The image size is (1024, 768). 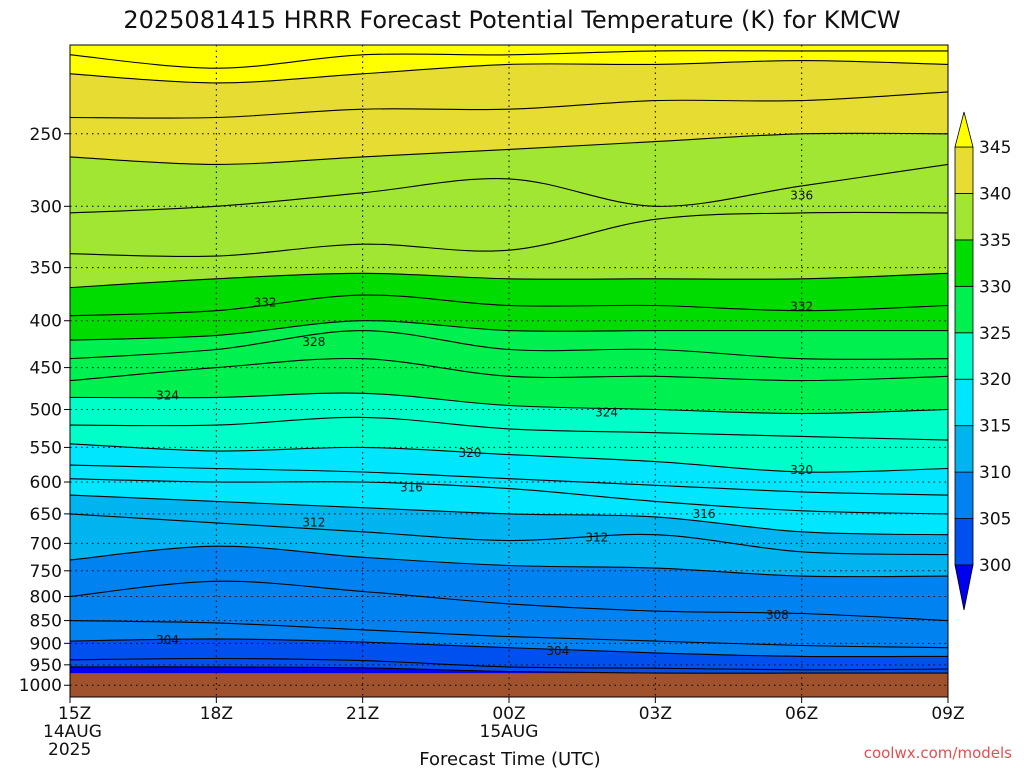 What do you see at coordinates (801, 714) in the screenshot?
I see `x-tick-label-06Z: 06Z` at bounding box center [801, 714].